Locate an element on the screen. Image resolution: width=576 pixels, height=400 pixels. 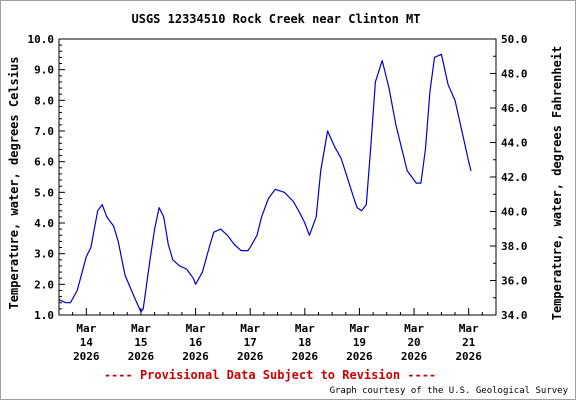
right-tick-label: 36.0 is located at coordinates (514, 281).